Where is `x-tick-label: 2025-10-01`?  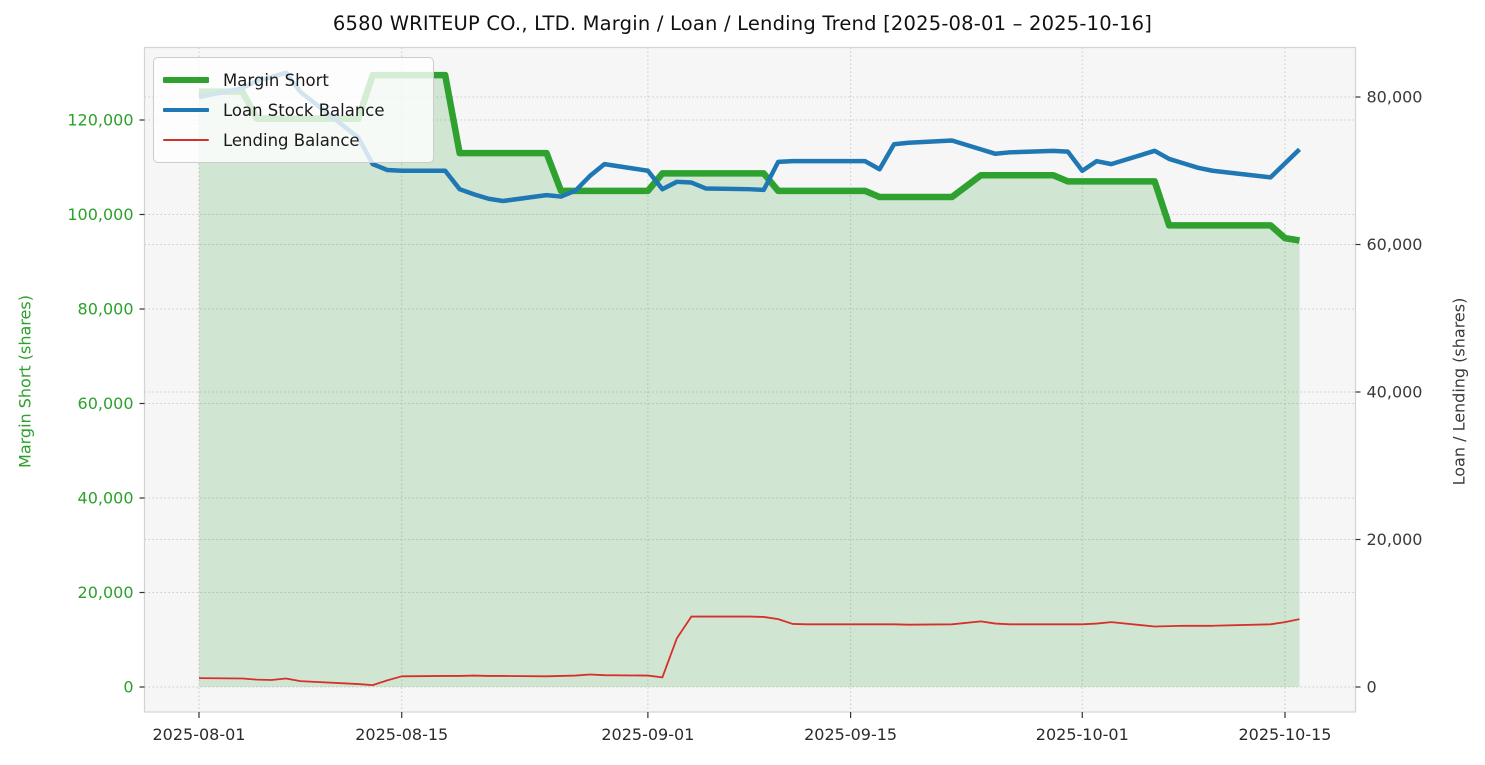
x-tick-label: 2025-10-01 is located at coordinates (1082, 734).